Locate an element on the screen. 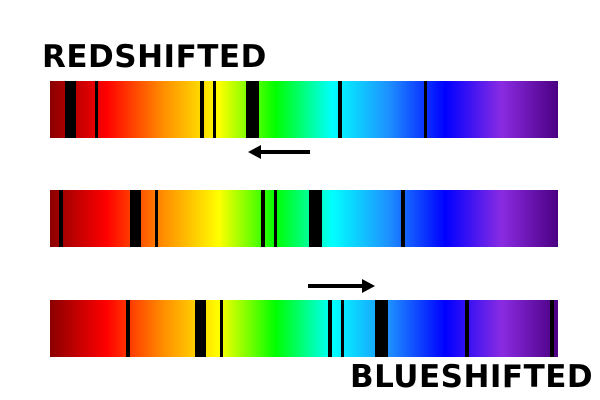  right-arrow-icon is located at coordinates (341, 286).